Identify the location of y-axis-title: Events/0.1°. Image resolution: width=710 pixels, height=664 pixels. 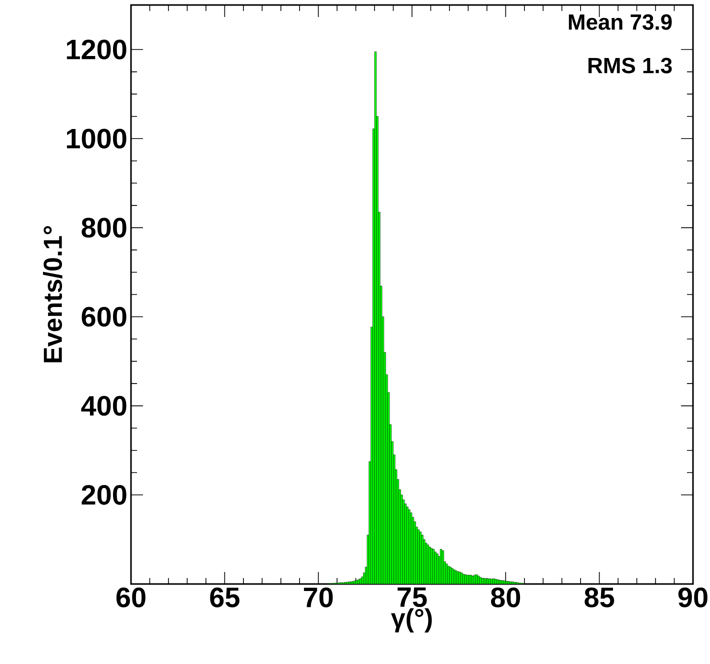
(52, 294).